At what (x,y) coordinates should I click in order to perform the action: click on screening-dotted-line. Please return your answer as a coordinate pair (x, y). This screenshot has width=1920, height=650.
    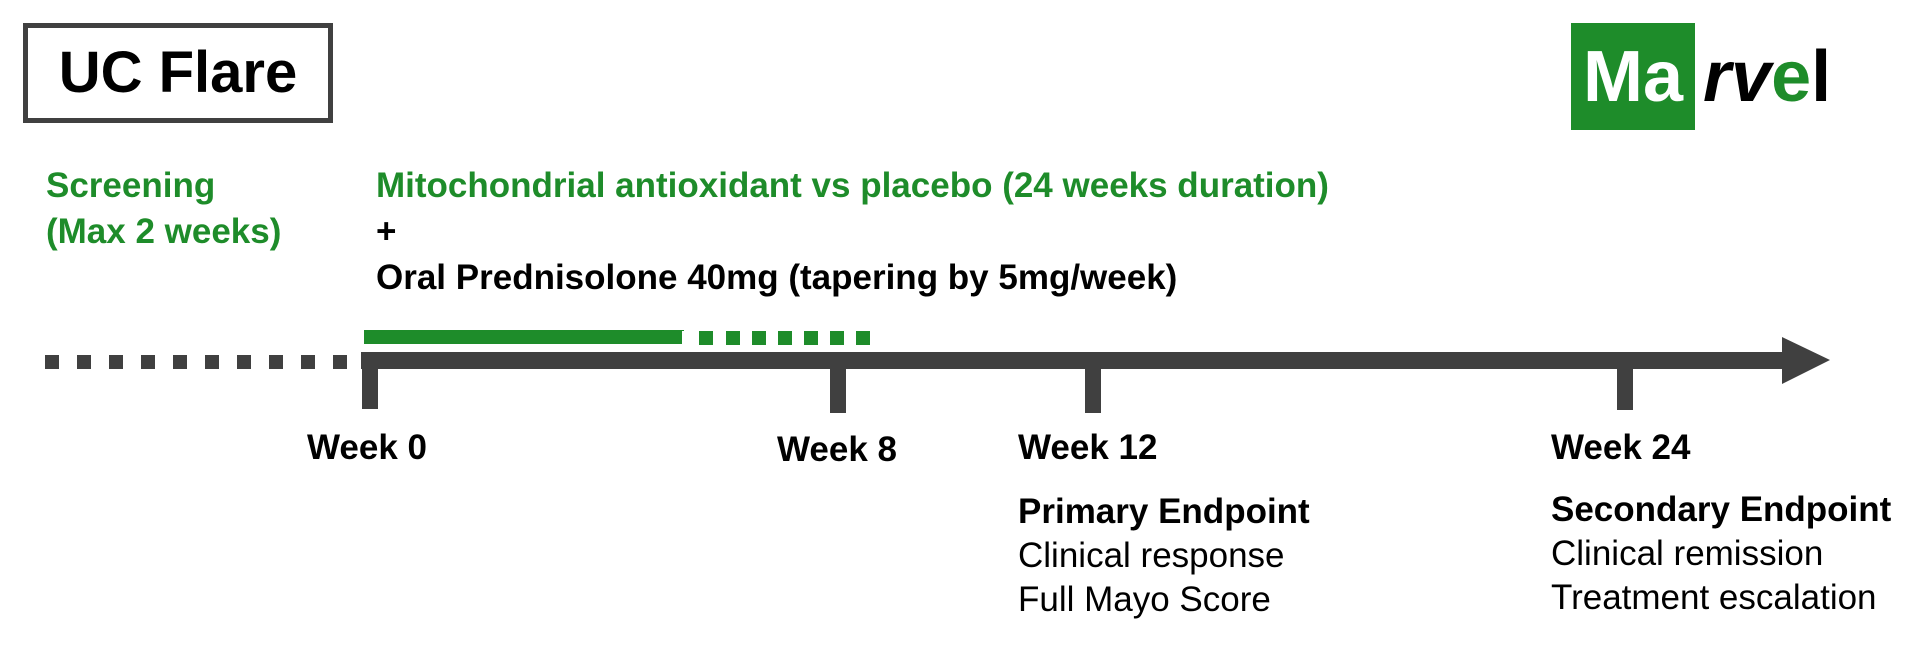
    Looking at the image, I should click on (196, 362).